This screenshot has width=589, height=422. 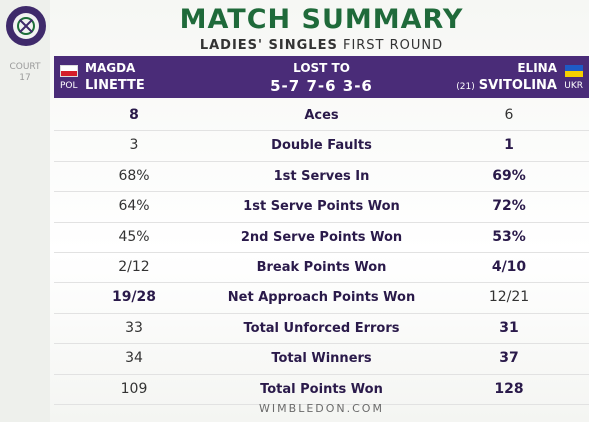 What do you see at coordinates (537, 68) in the screenshot?
I see `player2-first-name: ELINA` at bounding box center [537, 68].